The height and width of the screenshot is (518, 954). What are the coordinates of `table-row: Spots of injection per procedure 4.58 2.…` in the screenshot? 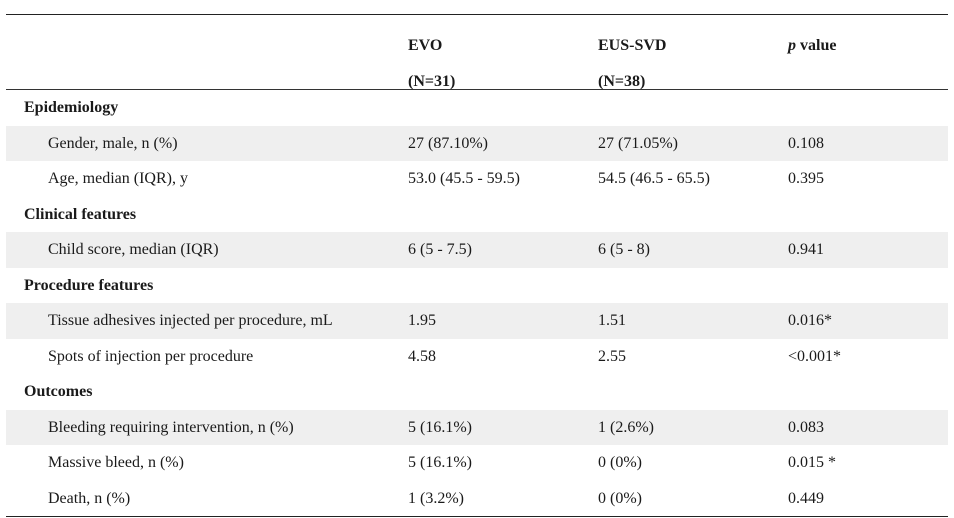 It's located at (477, 357).